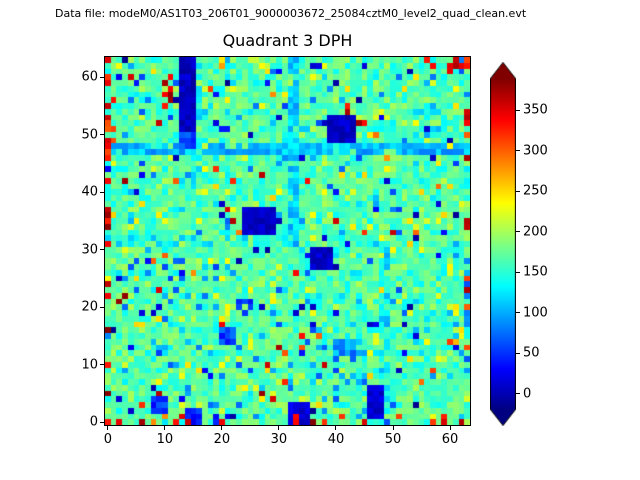  What do you see at coordinates (89, 192) in the screenshot?
I see `y-tick-label: 40` at bounding box center [89, 192].